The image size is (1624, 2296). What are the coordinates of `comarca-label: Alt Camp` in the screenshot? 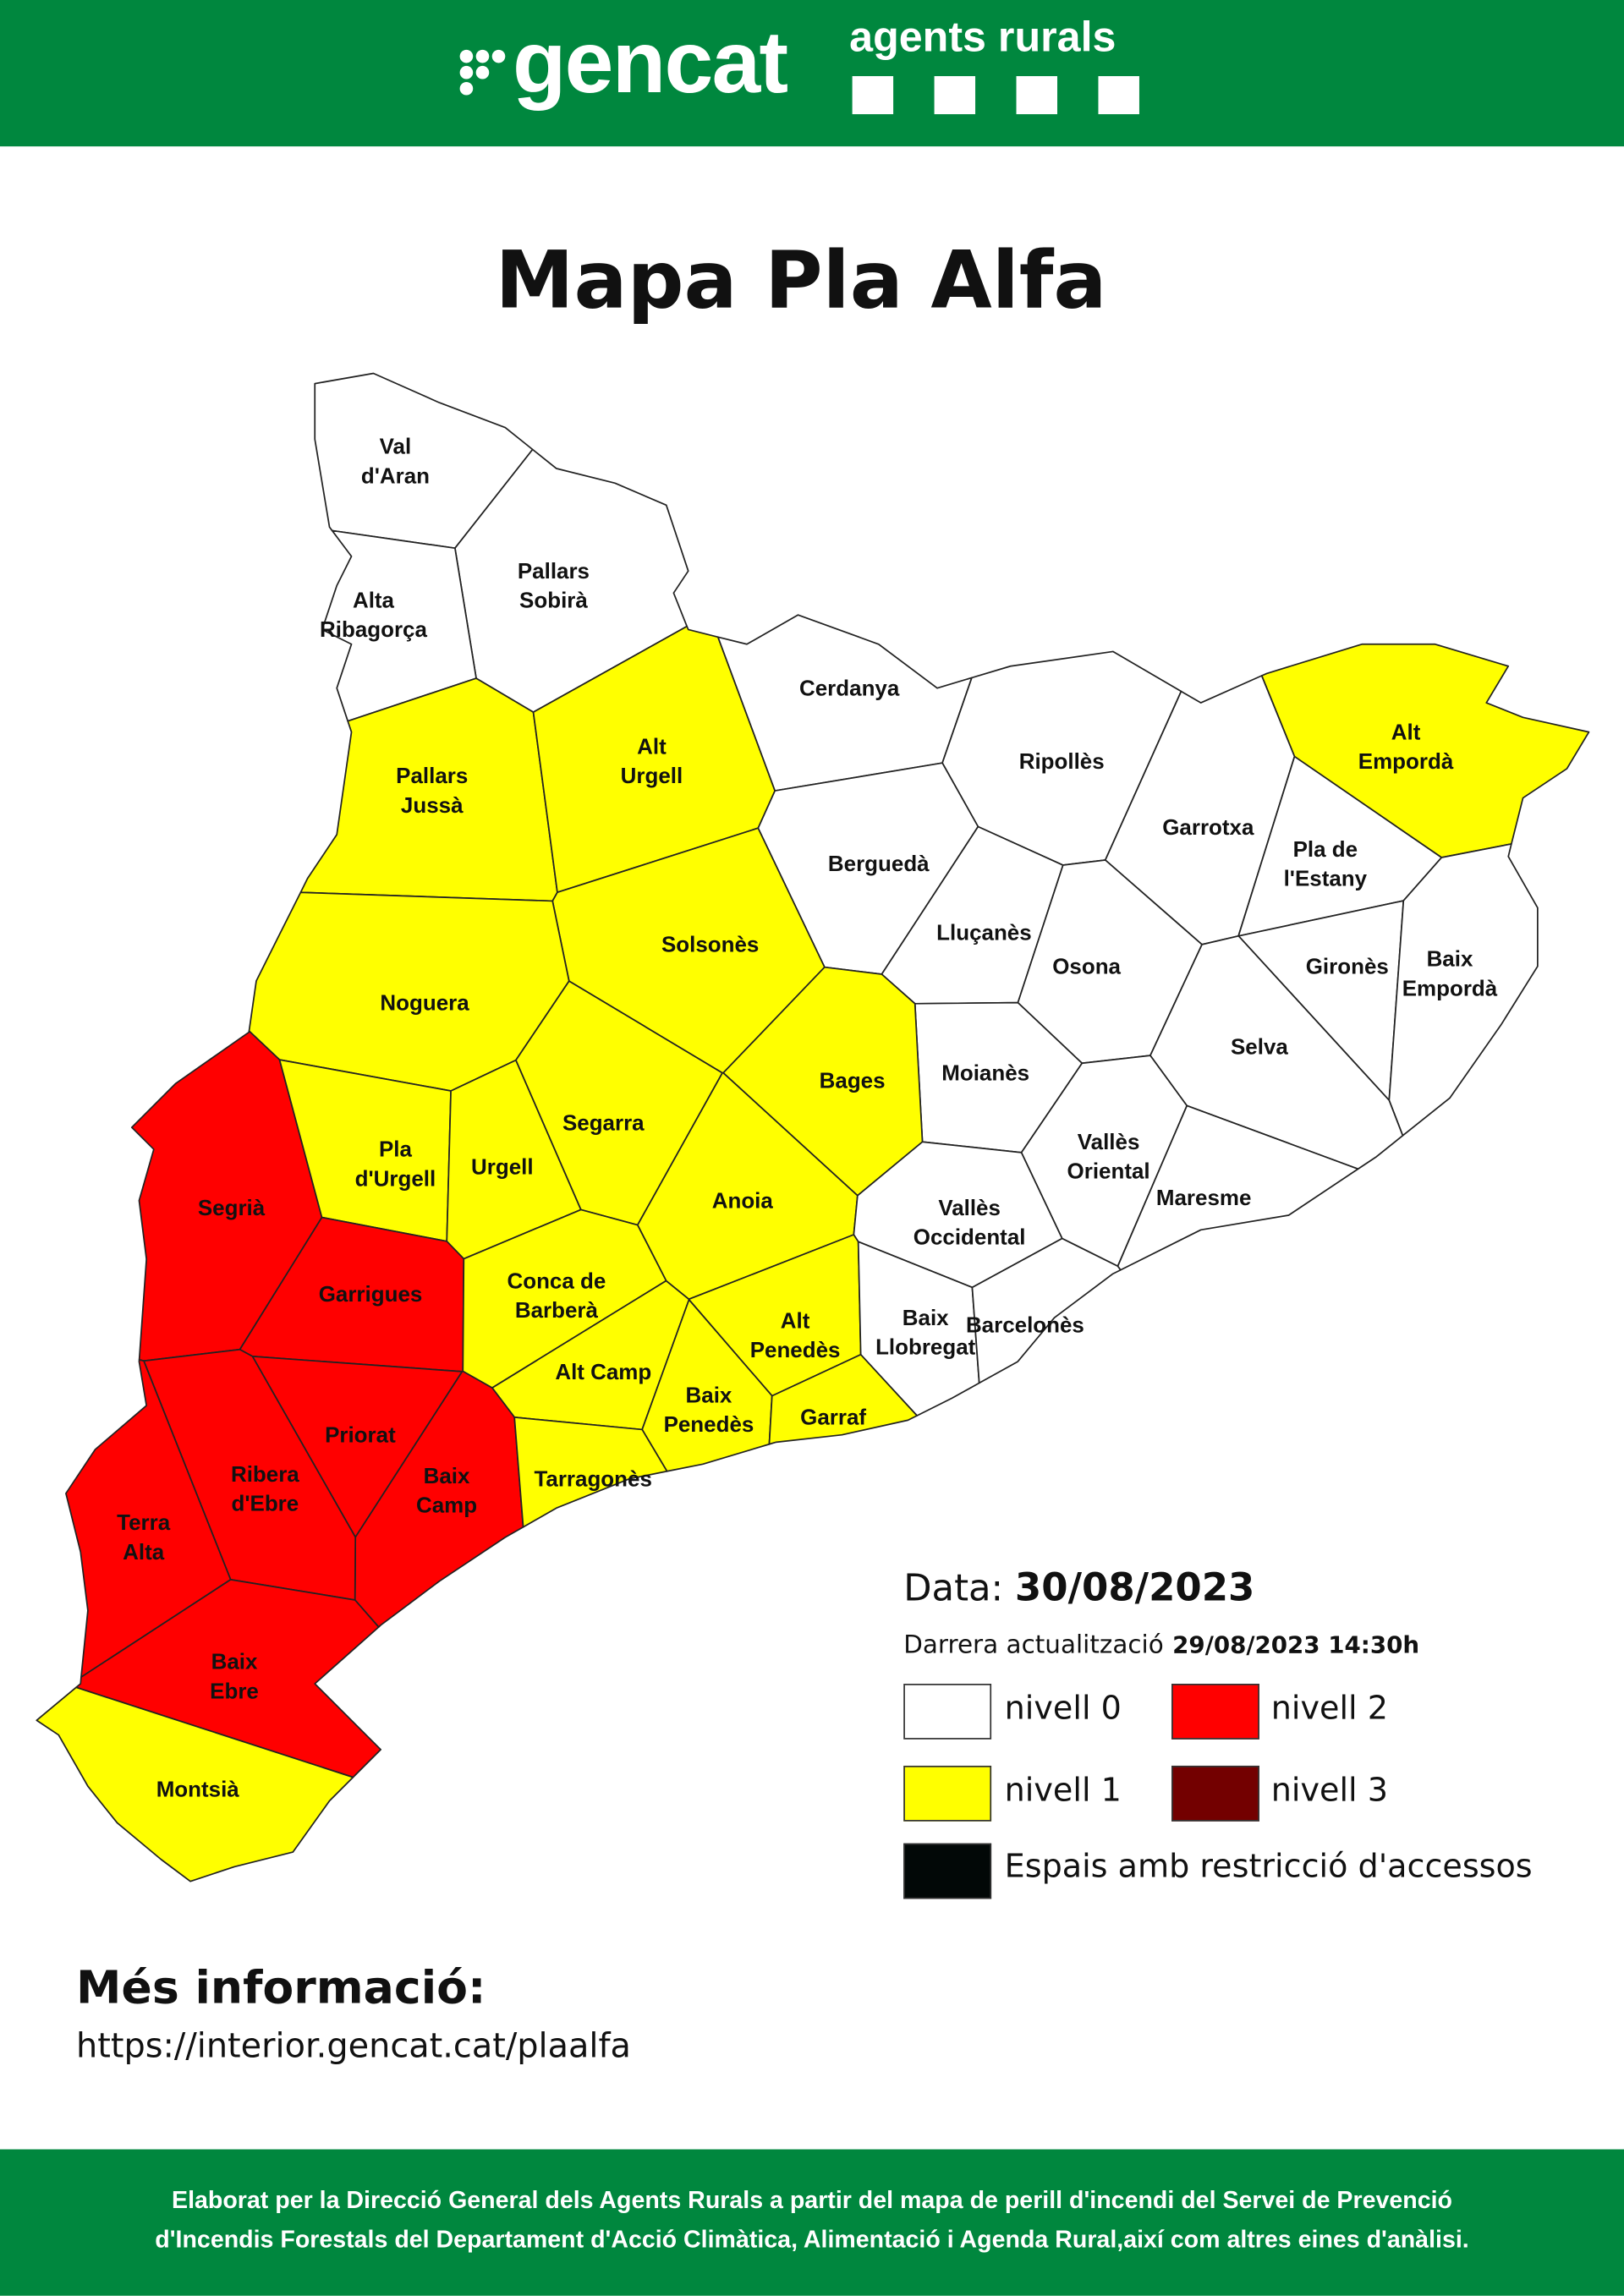 It's located at (603, 1372).